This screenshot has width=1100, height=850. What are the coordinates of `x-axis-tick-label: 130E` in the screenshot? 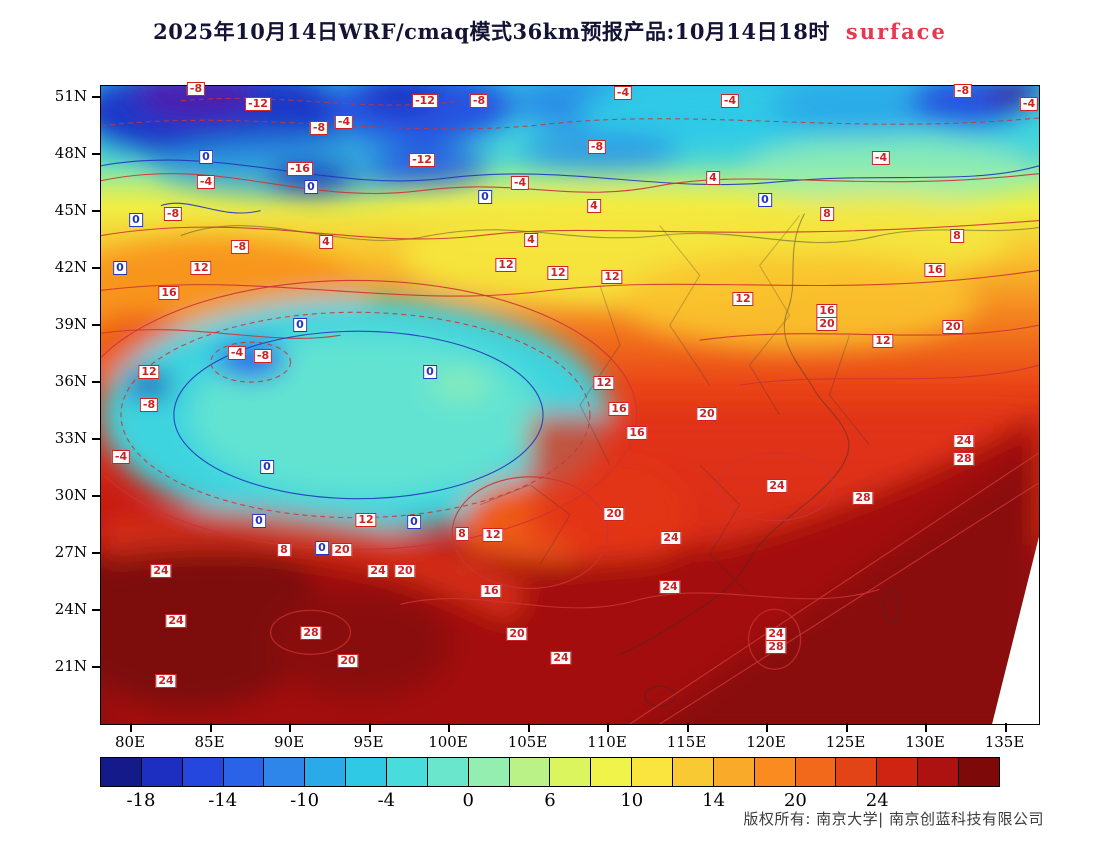 It's located at (925, 742).